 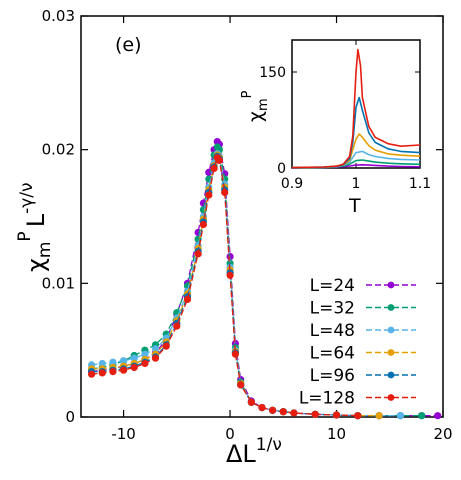 I want to click on y-axis-label: χmPL-γ/ν, so click(x=35, y=228).